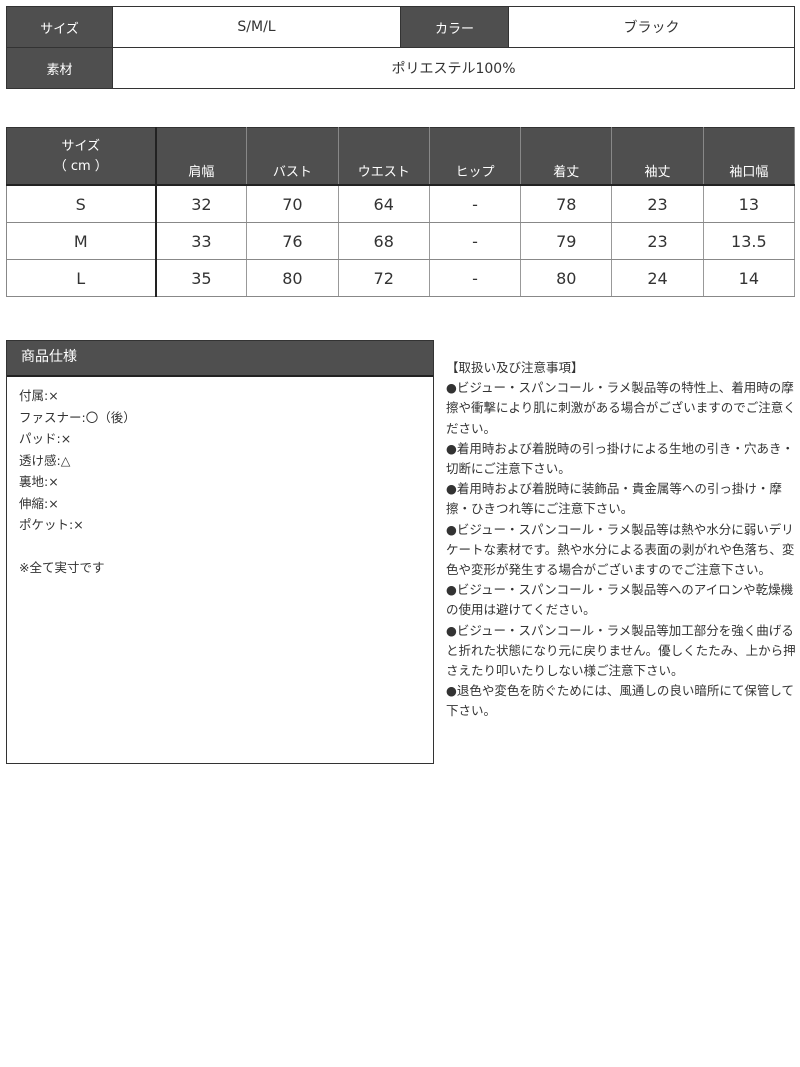 The image size is (800, 1067). I want to click on measurement-cell: 76, so click(292, 241).